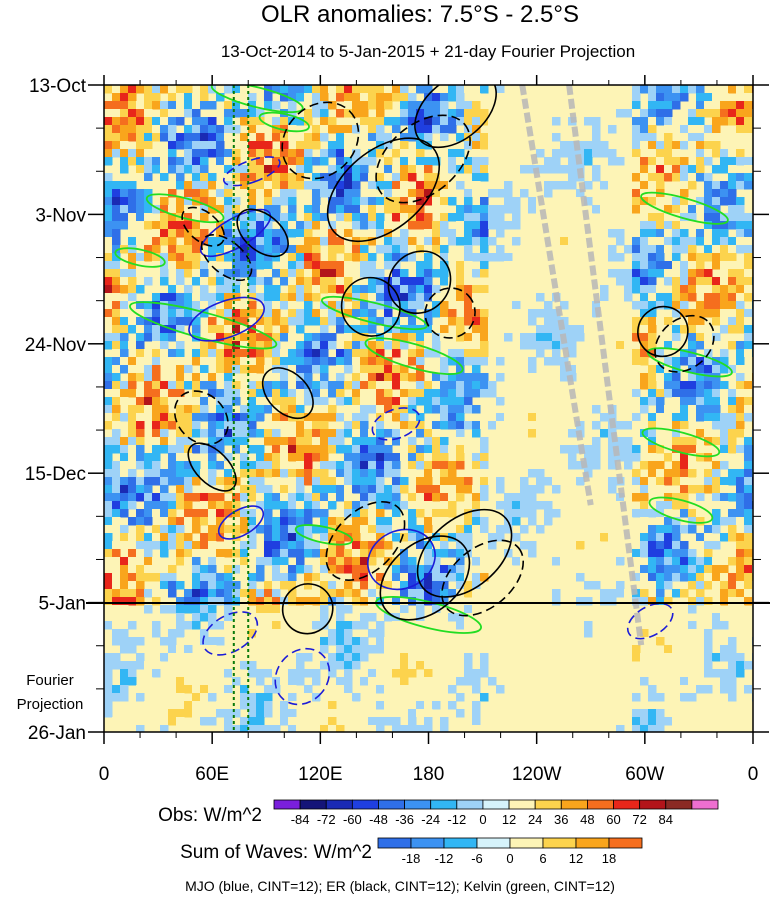  What do you see at coordinates (203, 325) in the screenshot?
I see `kelvin-contour` at bounding box center [203, 325].